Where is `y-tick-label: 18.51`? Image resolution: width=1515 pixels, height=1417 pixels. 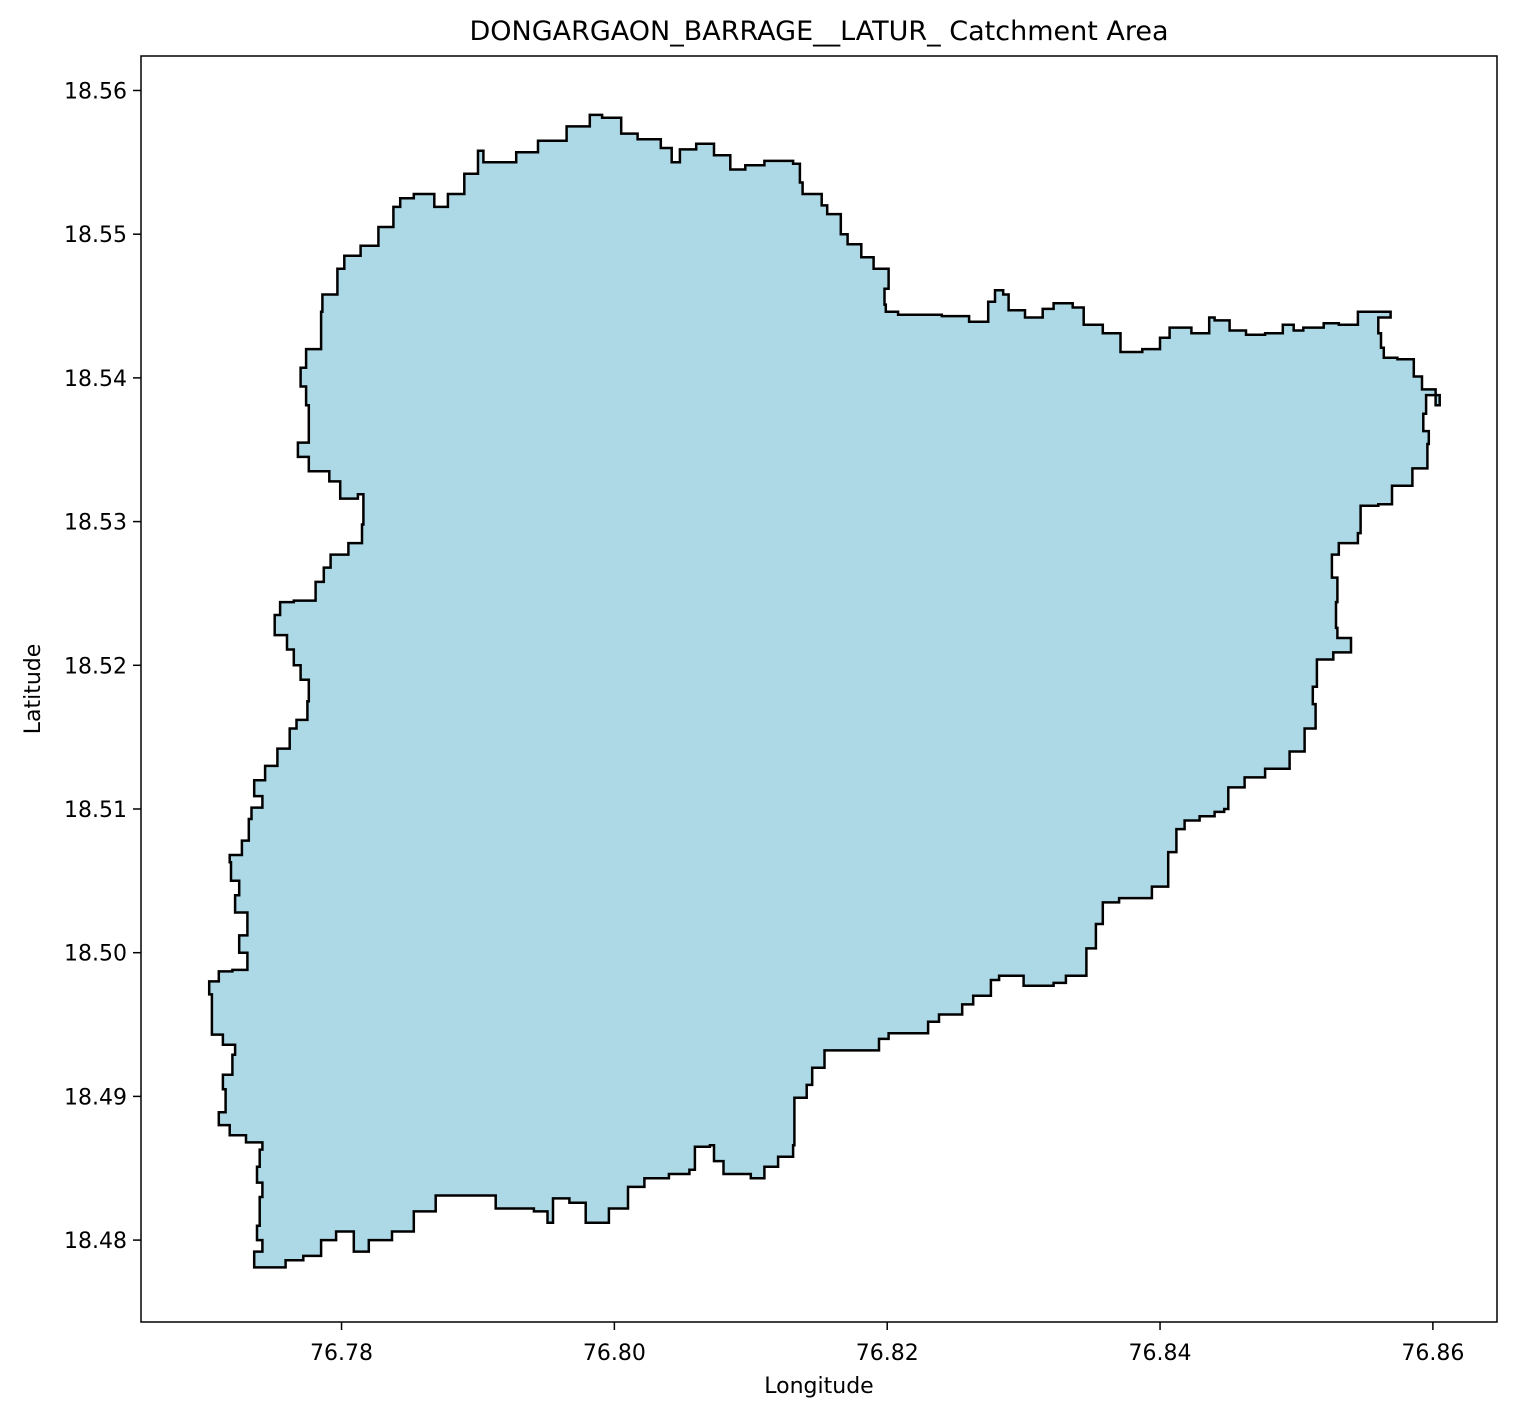
y-tick-label: 18.51 is located at coordinates (95, 810).